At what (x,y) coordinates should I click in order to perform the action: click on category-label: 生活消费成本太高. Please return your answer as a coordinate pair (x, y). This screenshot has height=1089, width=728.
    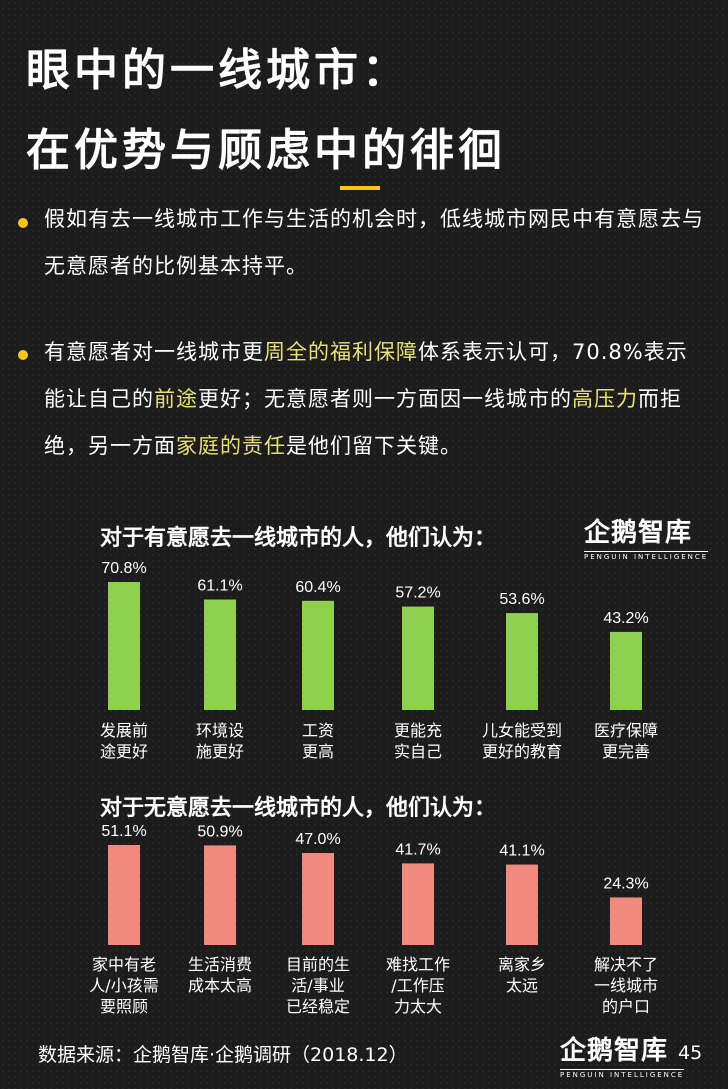
    Looking at the image, I should click on (220, 975).